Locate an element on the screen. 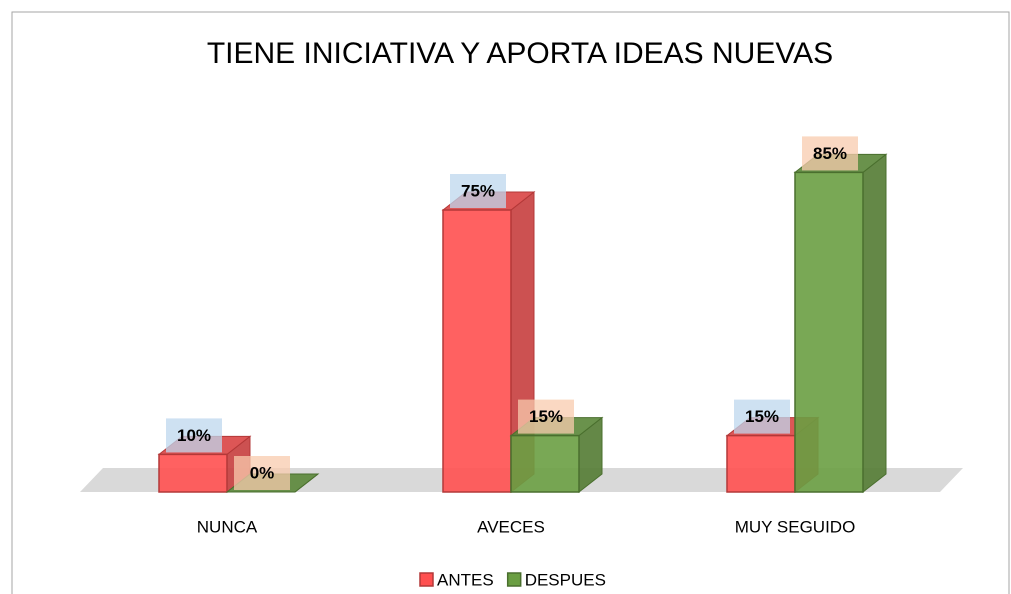  value-label: 10% is located at coordinates (194, 435).